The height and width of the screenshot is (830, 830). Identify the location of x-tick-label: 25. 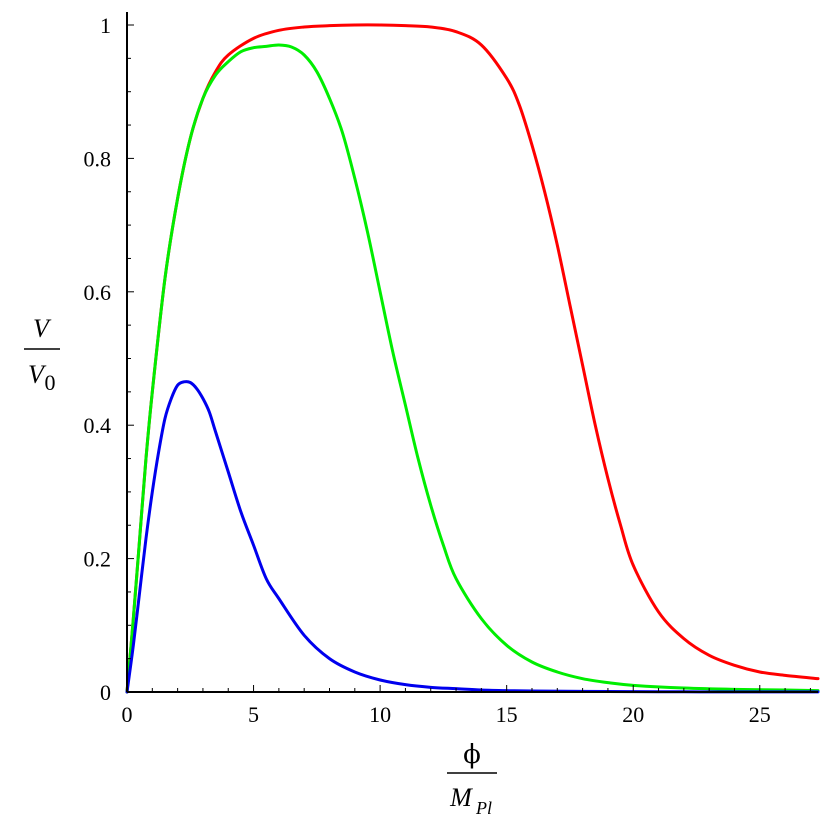
(760, 714).